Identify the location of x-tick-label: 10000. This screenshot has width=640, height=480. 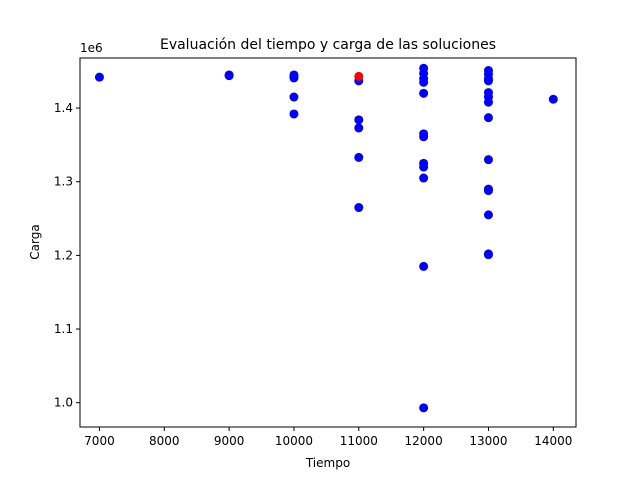
(294, 441).